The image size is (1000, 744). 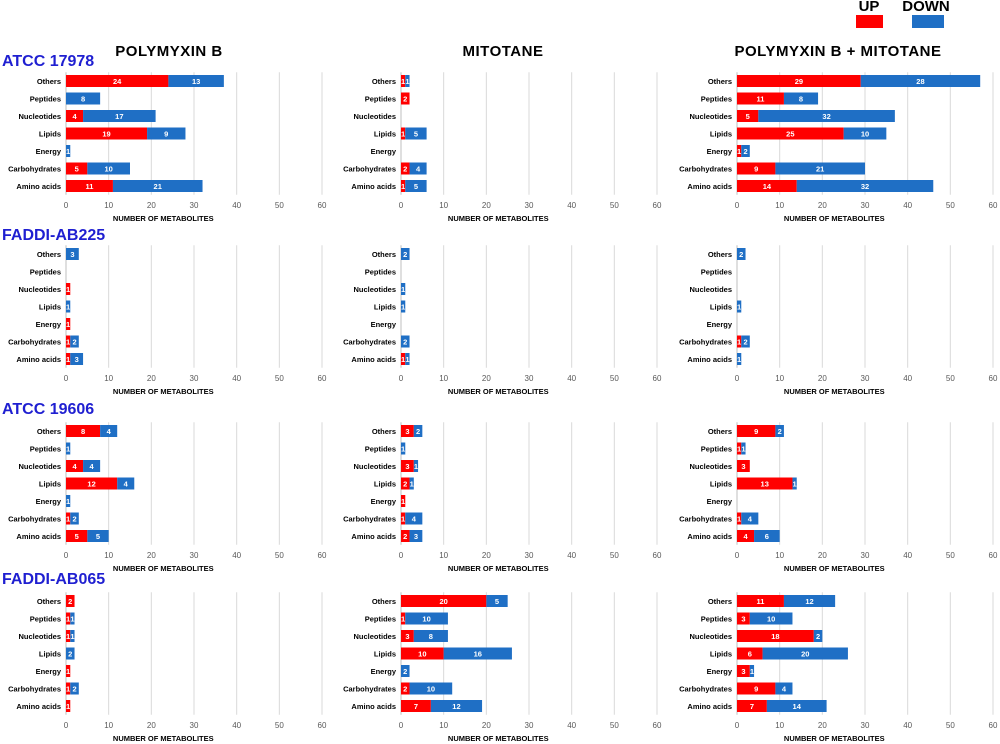 I want to click on x-tick-label: 60, so click(x=993, y=205).